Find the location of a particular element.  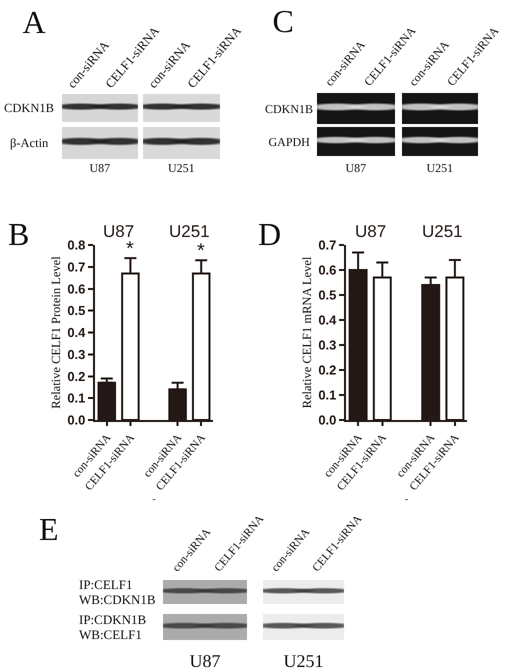

category-label: IP:CDKN1B WB:CELF1 is located at coordinates (112, 627).